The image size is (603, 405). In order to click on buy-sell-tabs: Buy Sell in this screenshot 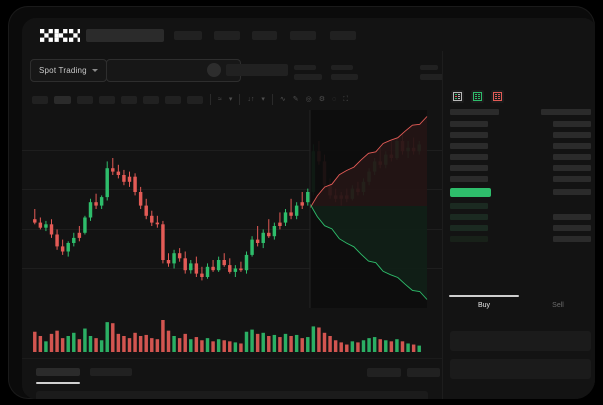, I will do `click(519, 306)`.